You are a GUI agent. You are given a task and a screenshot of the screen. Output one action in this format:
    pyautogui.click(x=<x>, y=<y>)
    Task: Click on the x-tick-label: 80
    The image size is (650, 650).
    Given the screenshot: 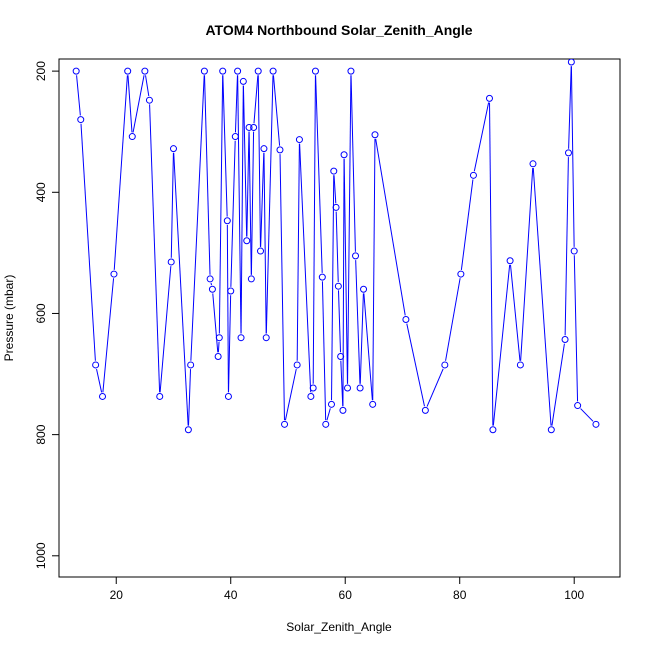 What is the action you would take?
    pyautogui.click(x=460, y=595)
    